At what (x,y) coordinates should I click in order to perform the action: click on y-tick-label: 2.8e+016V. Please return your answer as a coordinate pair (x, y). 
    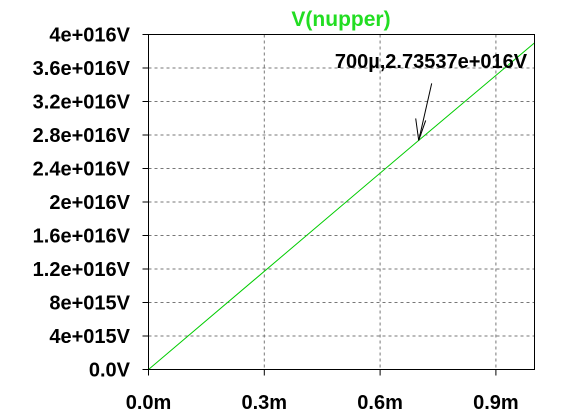
    Looking at the image, I should click on (82, 136).